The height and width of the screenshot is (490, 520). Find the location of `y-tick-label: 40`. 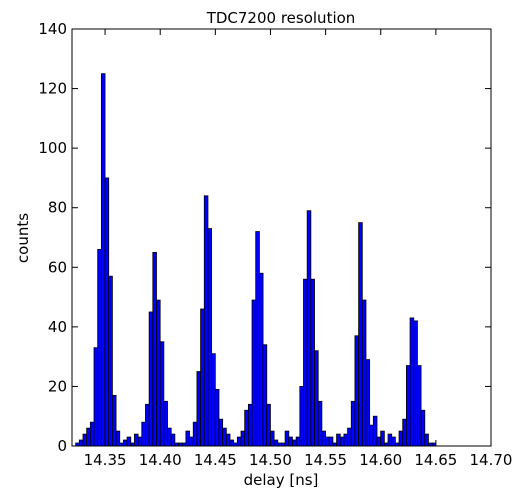

y-tick-label: 40 is located at coordinates (57, 327).